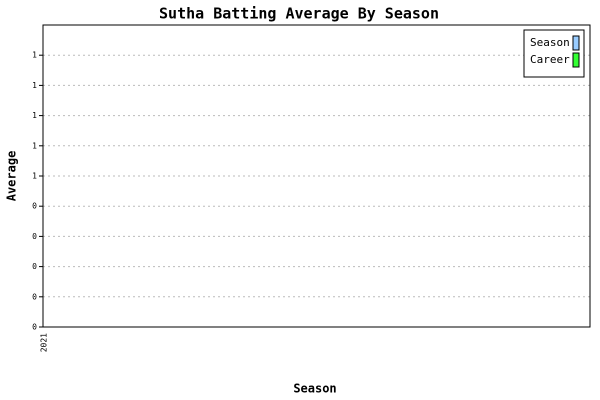 This screenshot has width=600, height=400. Describe the element at coordinates (12, 176) in the screenshot. I see `y-axis-label: Average` at that location.